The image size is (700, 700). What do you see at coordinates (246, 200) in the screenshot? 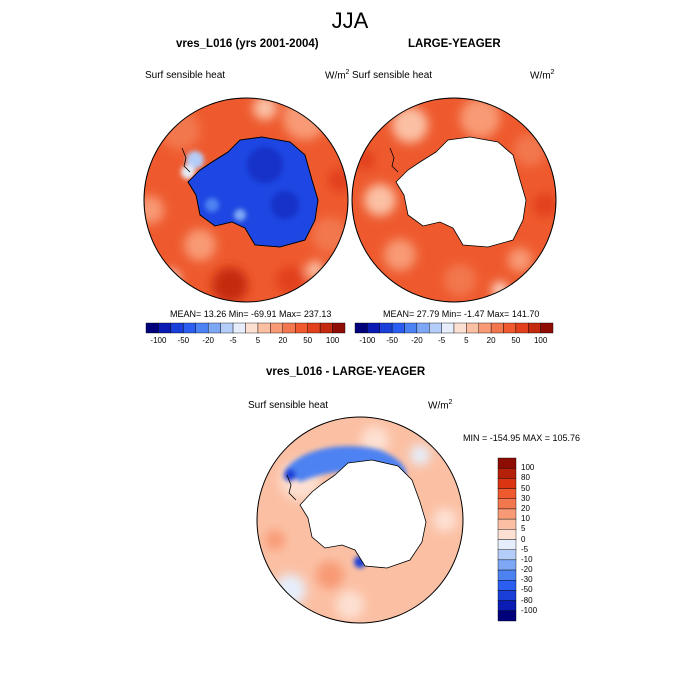
I see `panel-a-map` at bounding box center [246, 200].